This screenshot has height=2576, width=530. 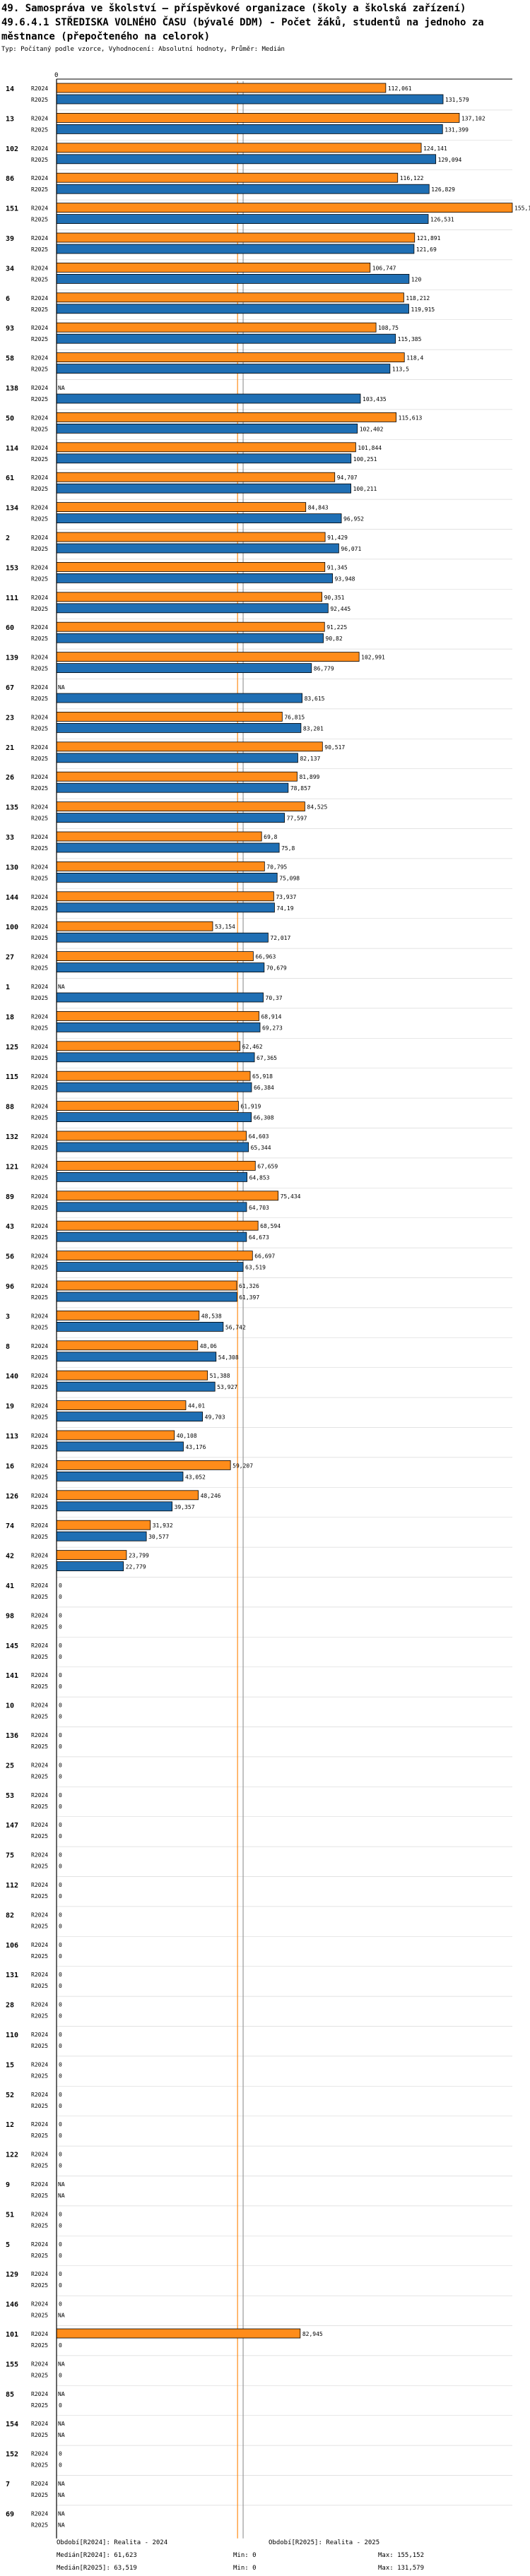 What do you see at coordinates (324, 669) in the screenshot?
I see `value-label: 86,779` at bounding box center [324, 669].